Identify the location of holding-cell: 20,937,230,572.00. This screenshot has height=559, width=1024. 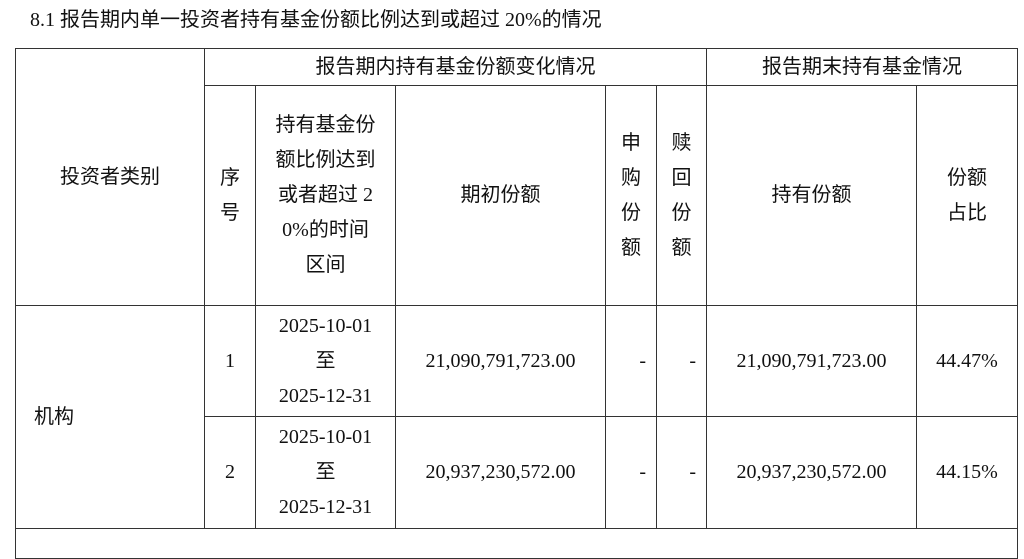
(811, 472).